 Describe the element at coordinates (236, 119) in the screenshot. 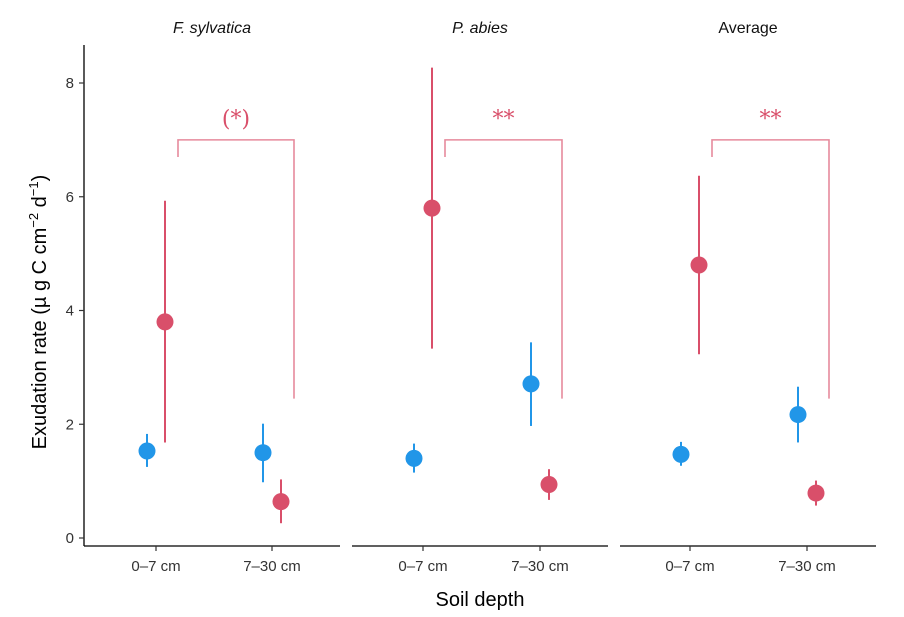

I see `significance-label: (*)` at that location.